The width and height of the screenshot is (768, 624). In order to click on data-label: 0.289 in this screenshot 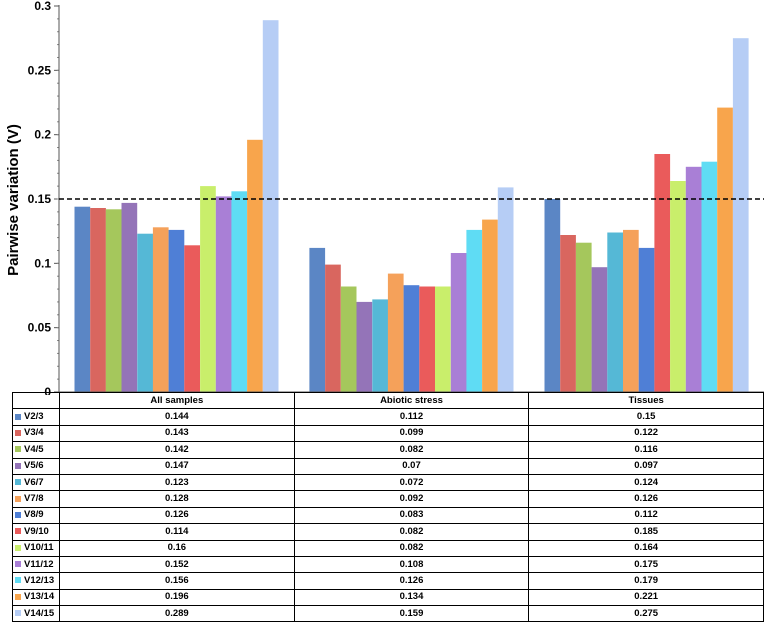, I will do `click(177, 614)`.